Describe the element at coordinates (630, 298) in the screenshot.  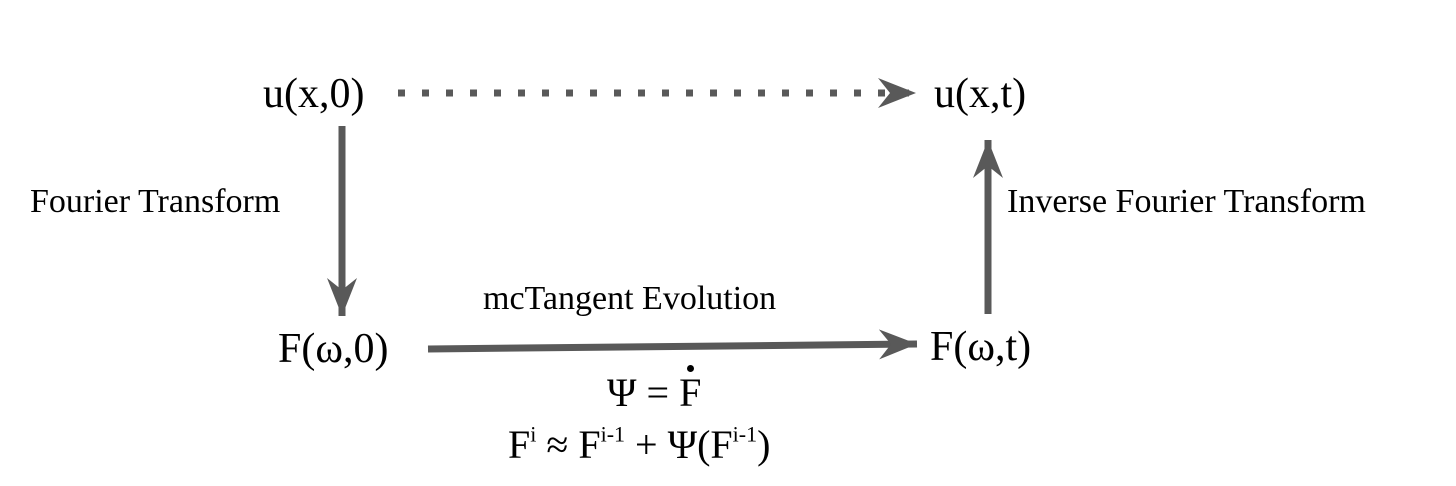
I see `label-mctangent-evolution: mcTangent Evolution` at that location.